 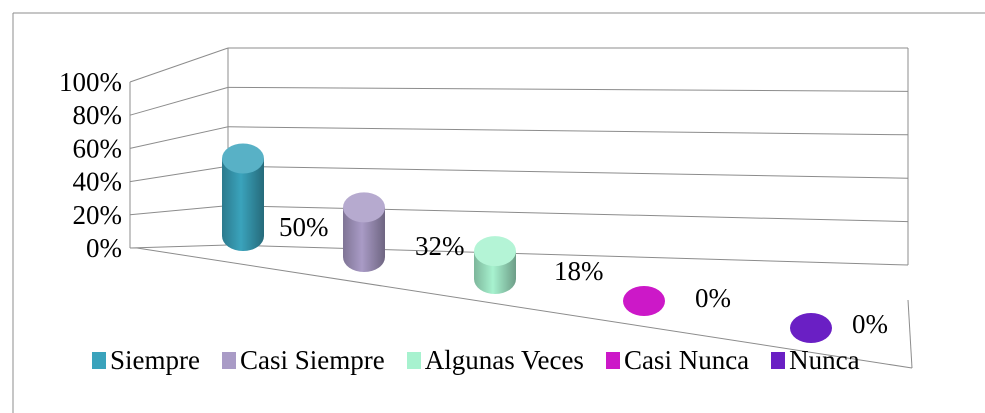 I want to click on legend-label: Casi Siempre, so click(x=312, y=359).